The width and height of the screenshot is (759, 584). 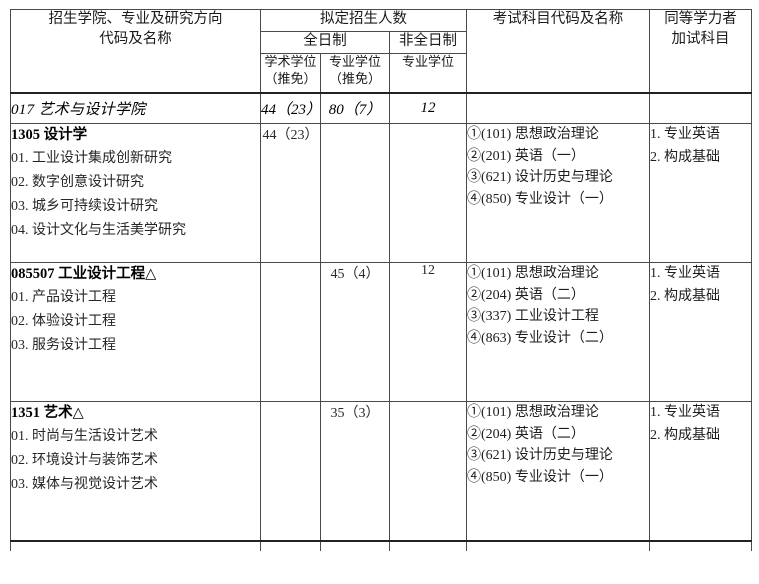 I want to click on program-part-time-count: 12, so click(x=428, y=332).